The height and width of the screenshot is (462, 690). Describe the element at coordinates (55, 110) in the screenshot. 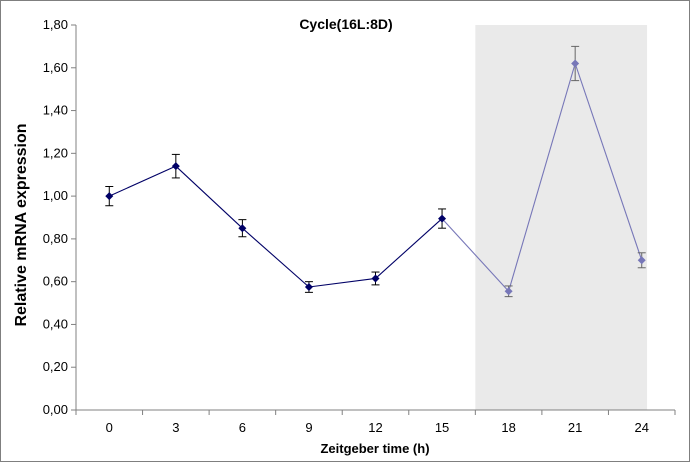

I see `y-tick-label: 1,40` at that location.